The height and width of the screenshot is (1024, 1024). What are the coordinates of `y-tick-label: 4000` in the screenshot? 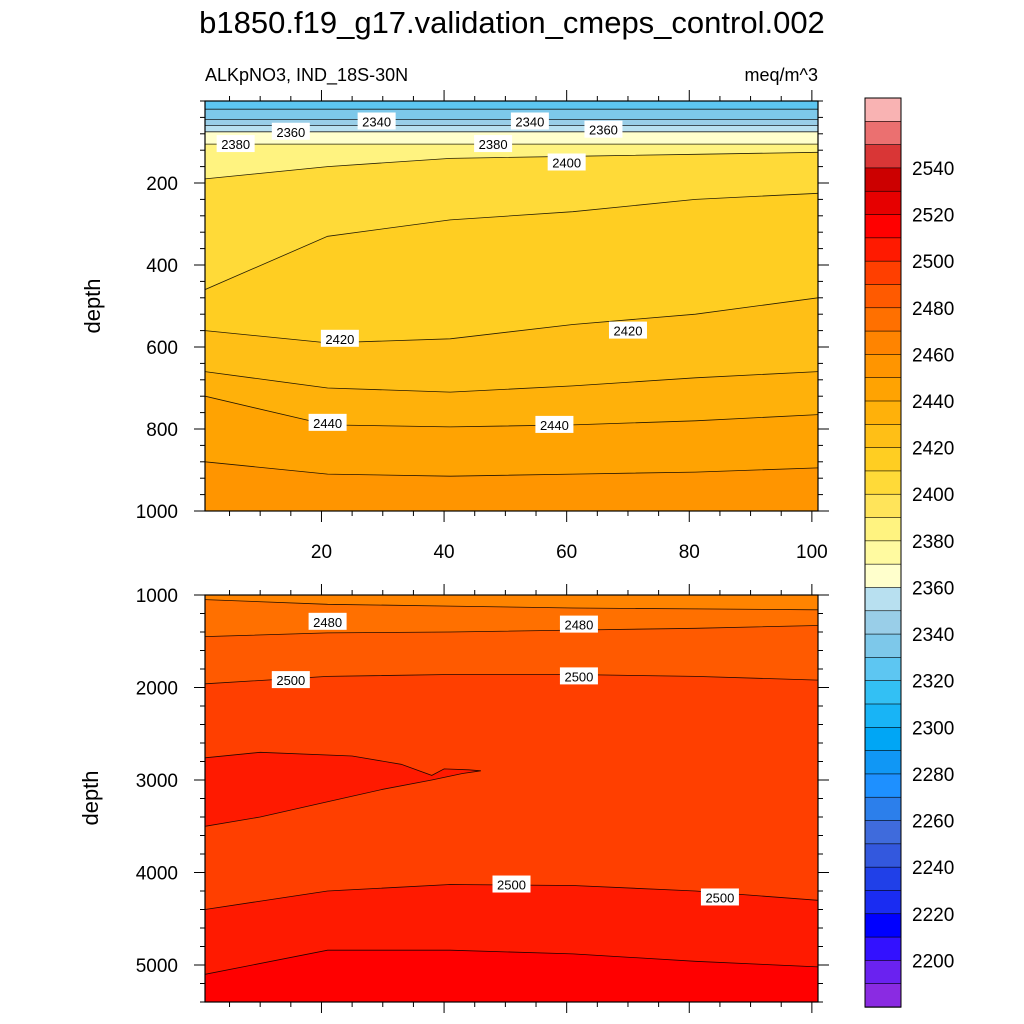 It's located at (157, 874).